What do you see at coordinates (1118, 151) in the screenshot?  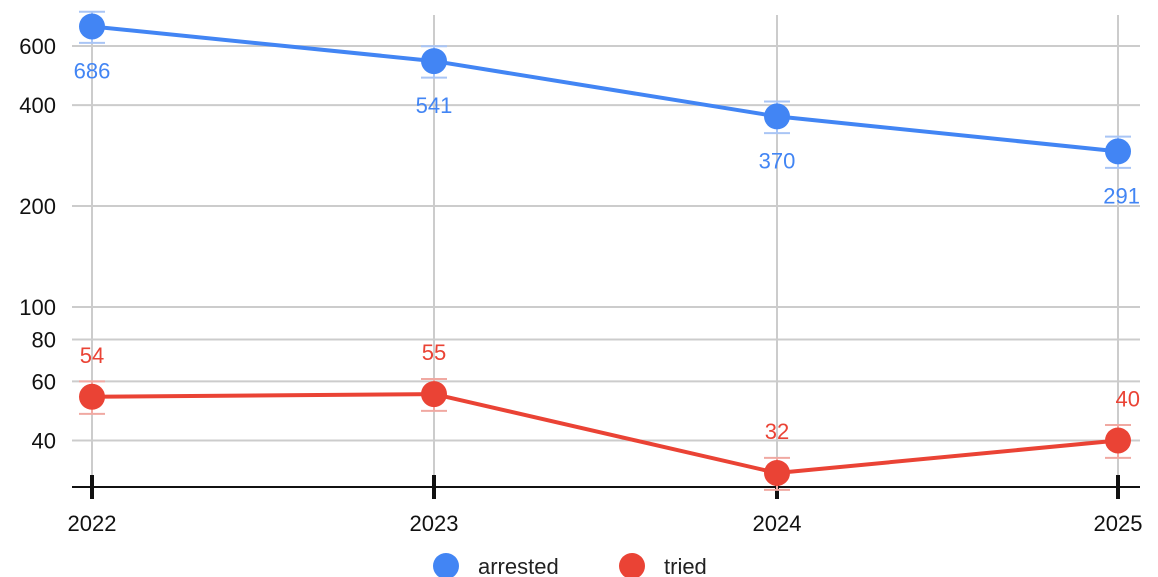 I see `arrested-point-2025` at bounding box center [1118, 151].